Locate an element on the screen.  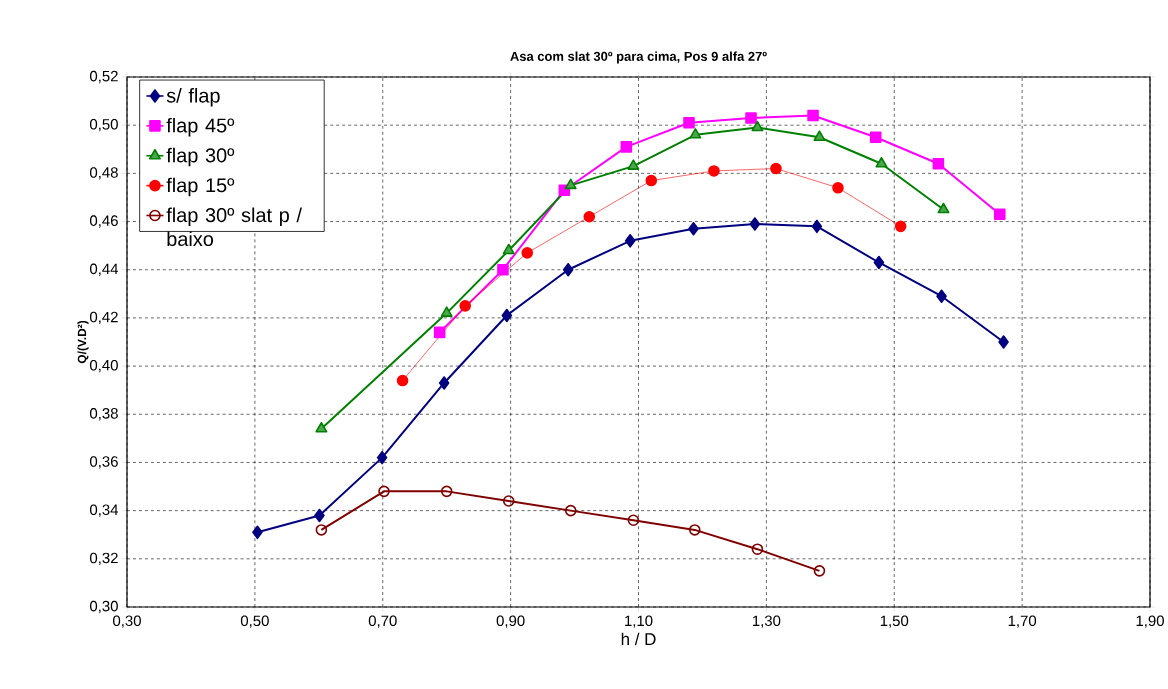
y-tick-label: 0,50 is located at coordinates (103, 125).